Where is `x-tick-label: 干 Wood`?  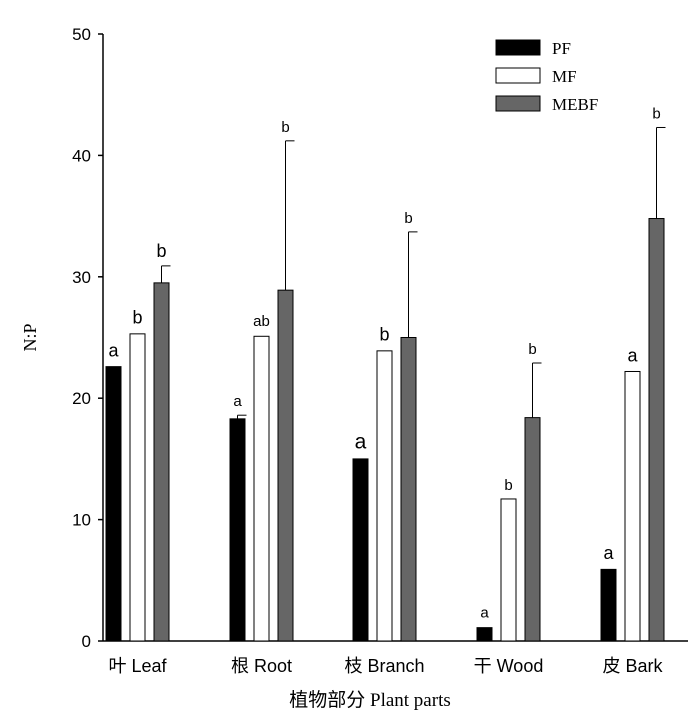
x-tick-label: 干 Wood is located at coordinates (509, 666).